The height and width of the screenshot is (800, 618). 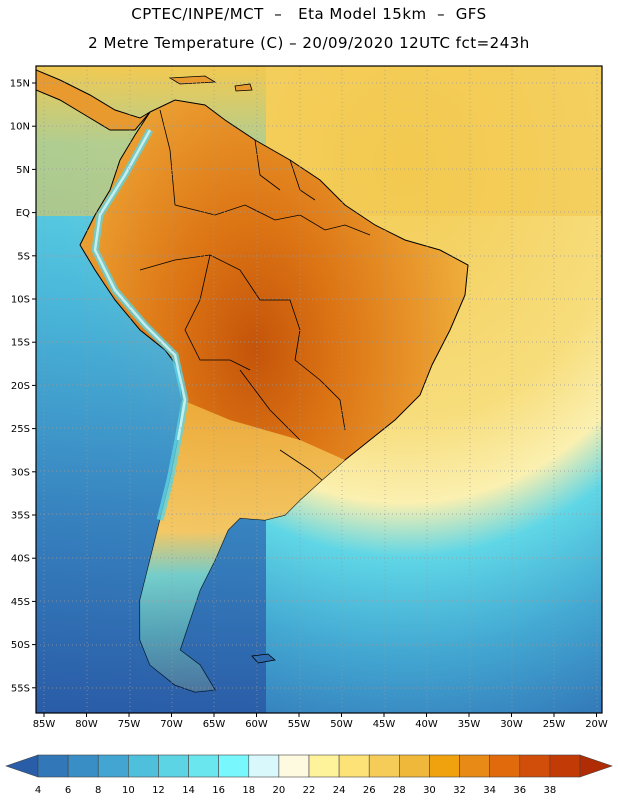 What do you see at coordinates (20, 688) in the screenshot?
I see `lat-tick-label: 55S` at bounding box center [20, 688].